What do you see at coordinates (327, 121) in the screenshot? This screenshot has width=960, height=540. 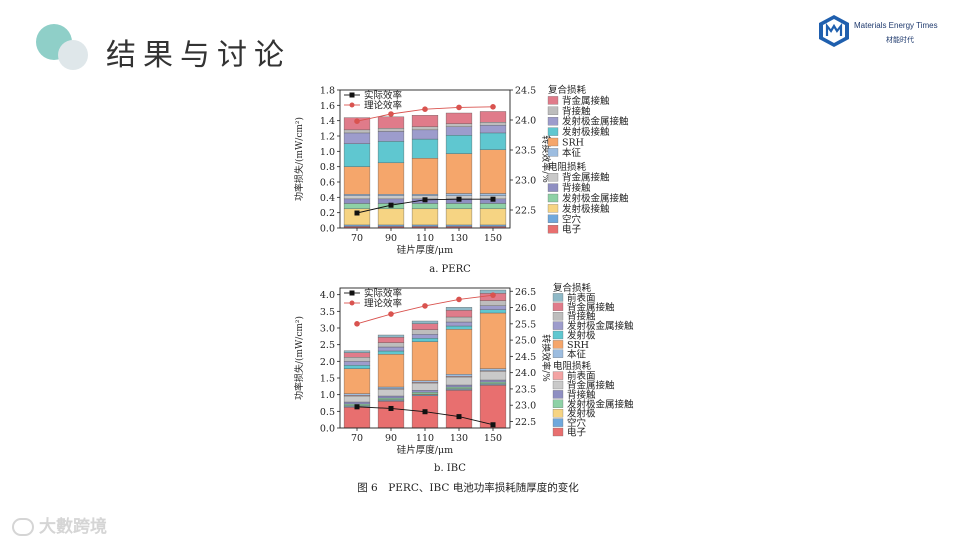 I see `y-tick-label: 1.4` at bounding box center [327, 121].